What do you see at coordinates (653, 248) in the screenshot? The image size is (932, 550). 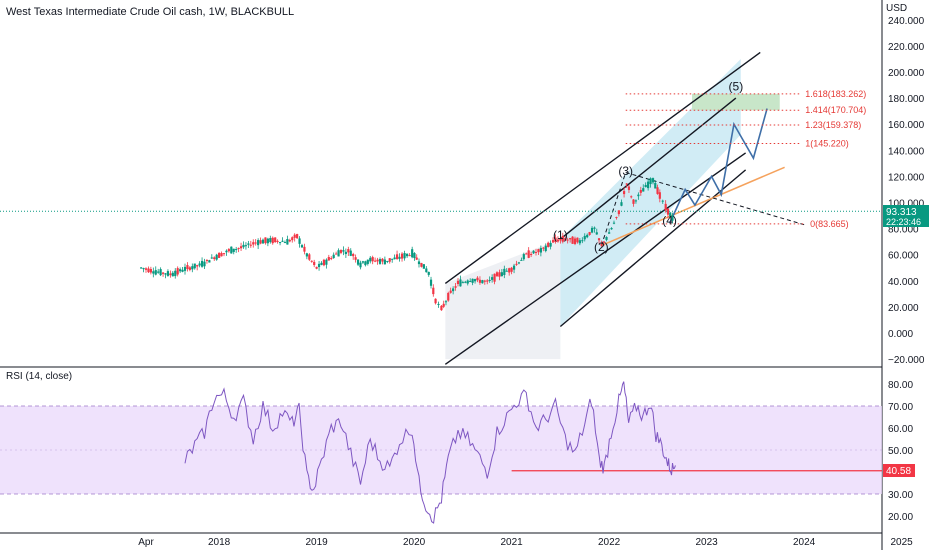 I see `channel-mid-lower` at bounding box center [653, 248].